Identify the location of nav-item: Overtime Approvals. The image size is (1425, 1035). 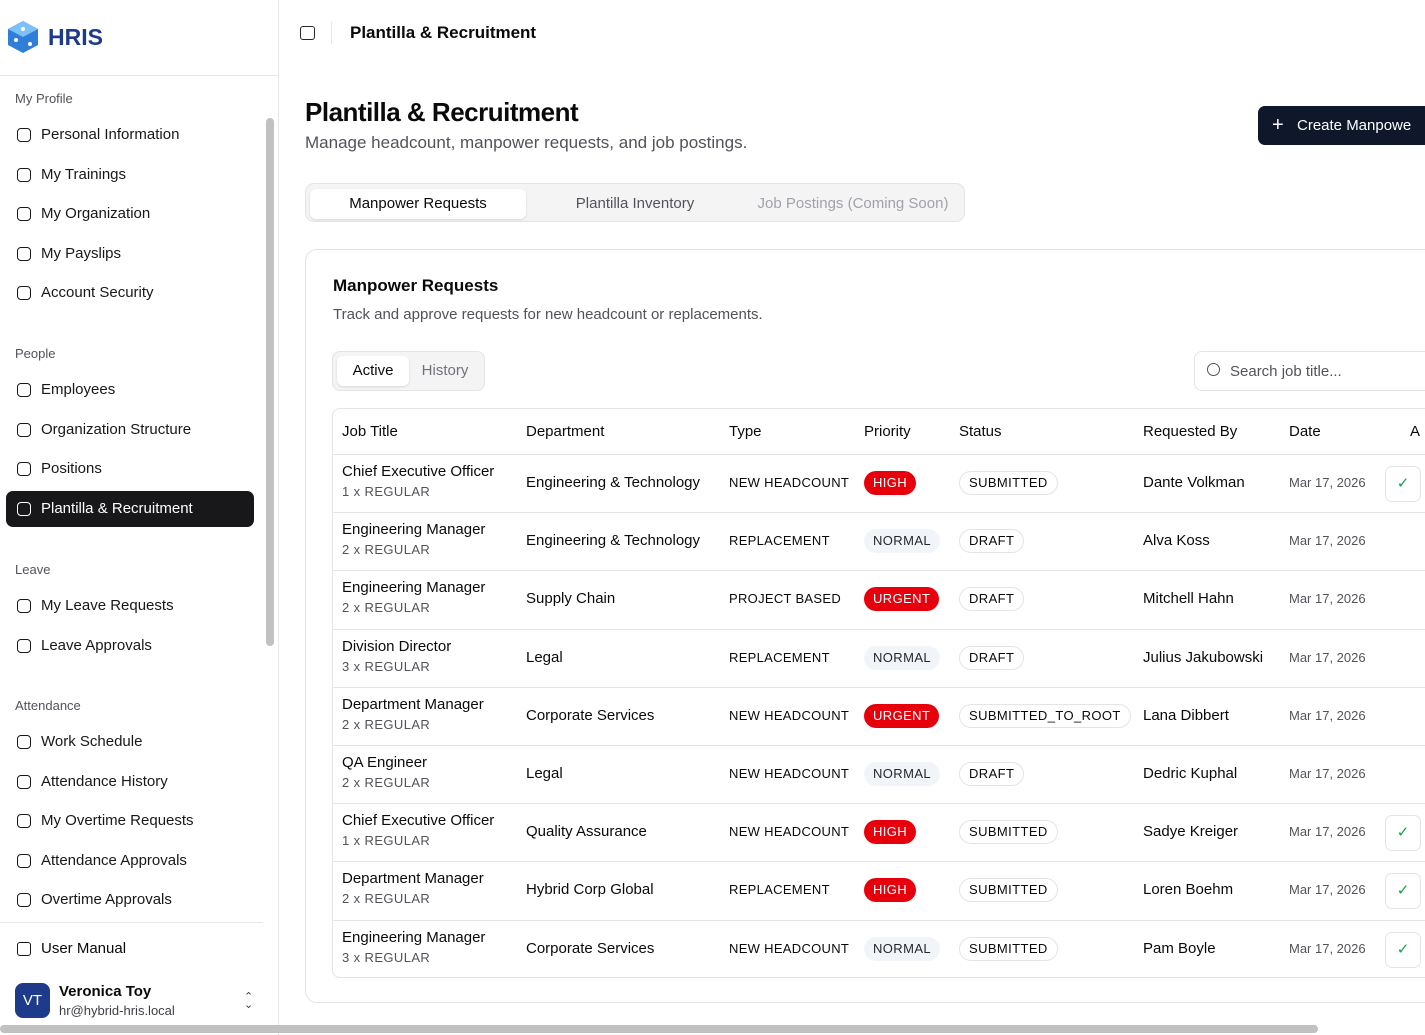
(106, 900).